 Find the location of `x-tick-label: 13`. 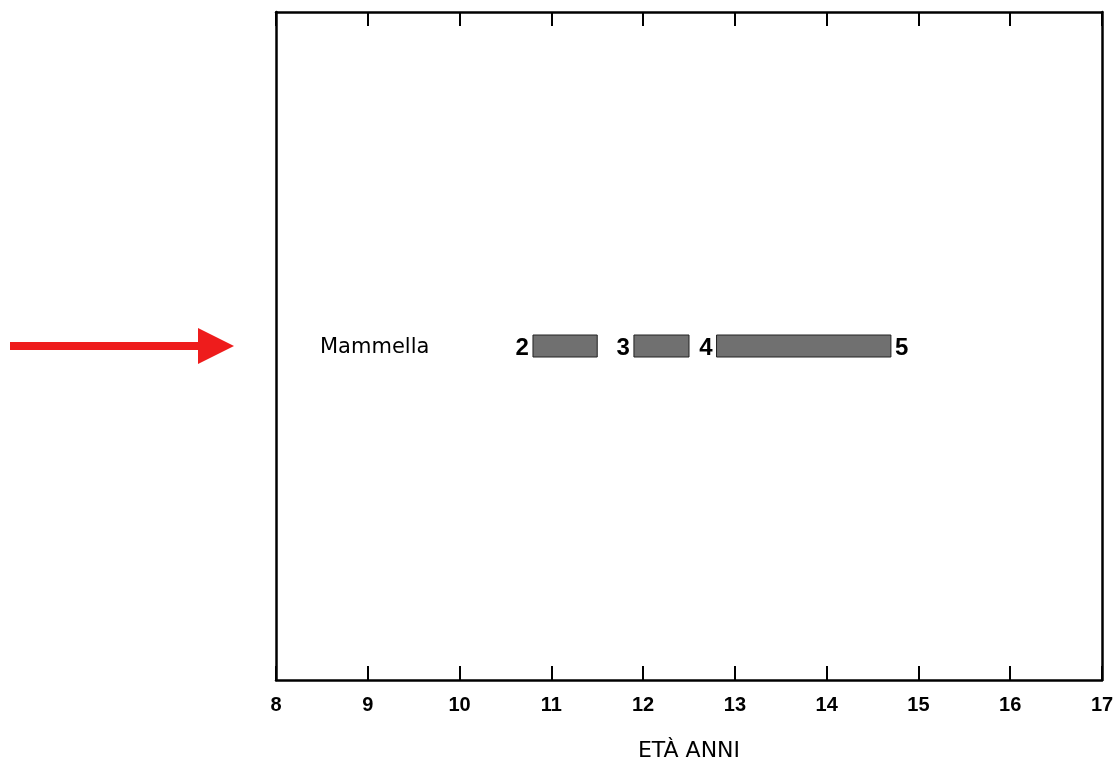

x-tick-label: 13 is located at coordinates (735, 704).